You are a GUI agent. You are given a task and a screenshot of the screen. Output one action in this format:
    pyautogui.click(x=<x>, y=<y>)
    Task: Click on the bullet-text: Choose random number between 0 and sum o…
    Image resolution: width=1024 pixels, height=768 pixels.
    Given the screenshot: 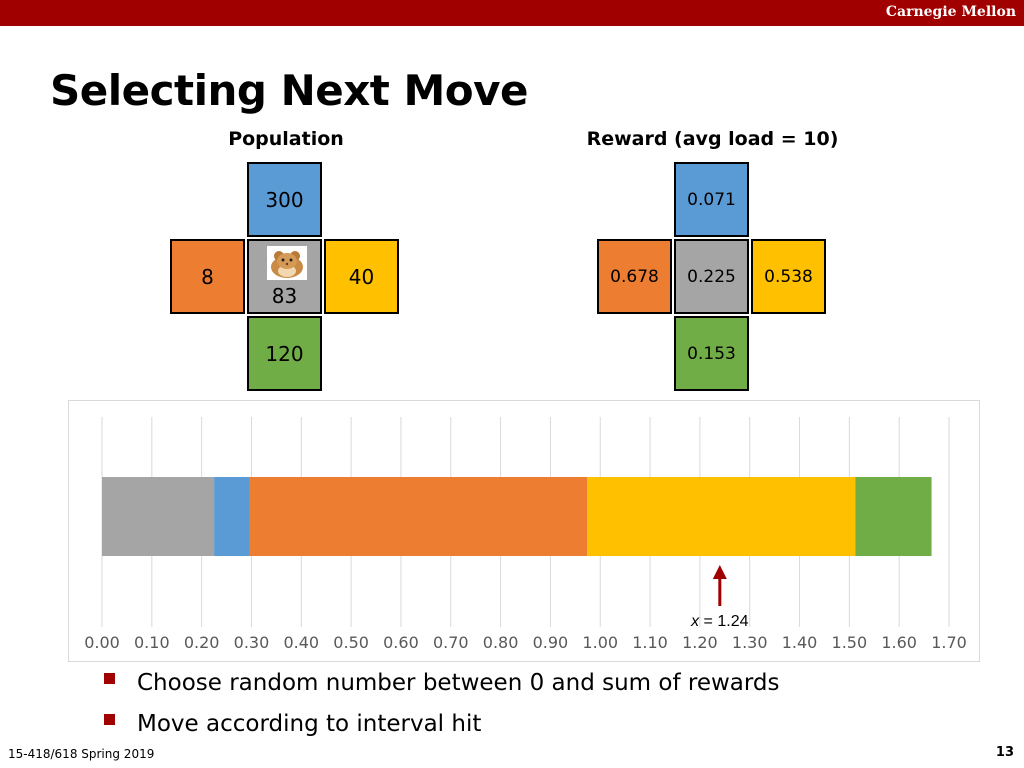 What is the action you would take?
    pyautogui.click(x=458, y=682)
    